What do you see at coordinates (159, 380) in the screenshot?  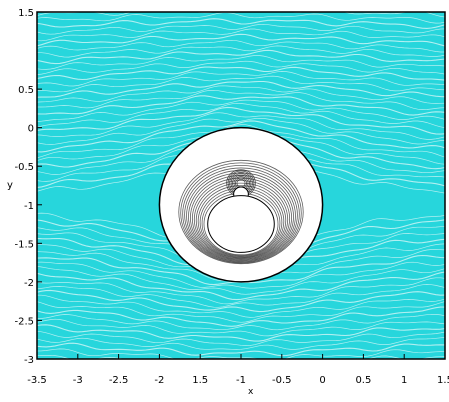 I see `x-tick-label: -2` at bounding box center [159, 380].